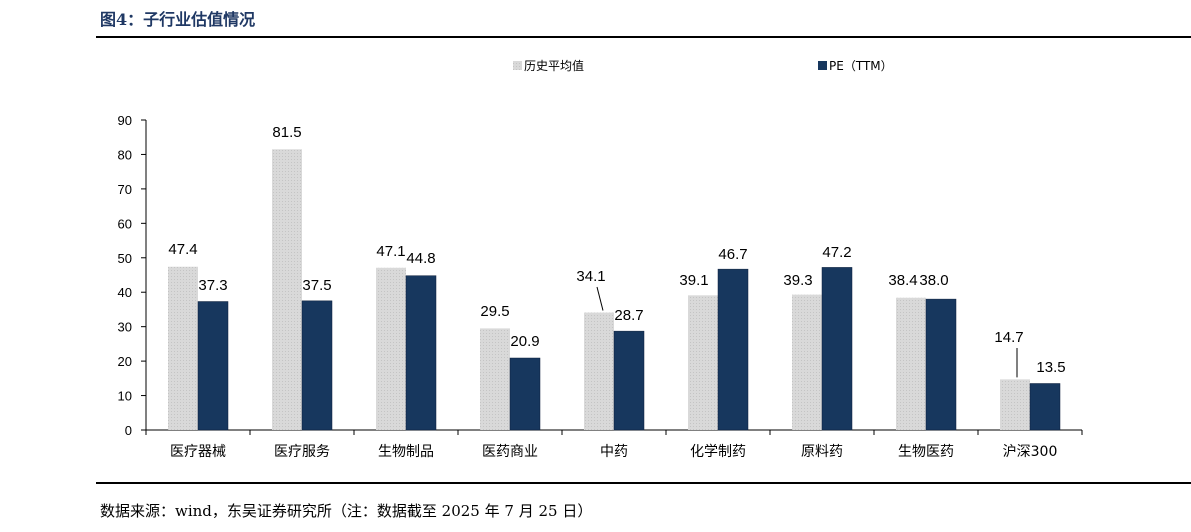 Image resolution: width=1191 pixels, height=532 pixels. What do you see at coordinates (732, 254) in the screenshot?
I see `data-label-pe-ttm: 46.7` at bounding box center [732, 254].